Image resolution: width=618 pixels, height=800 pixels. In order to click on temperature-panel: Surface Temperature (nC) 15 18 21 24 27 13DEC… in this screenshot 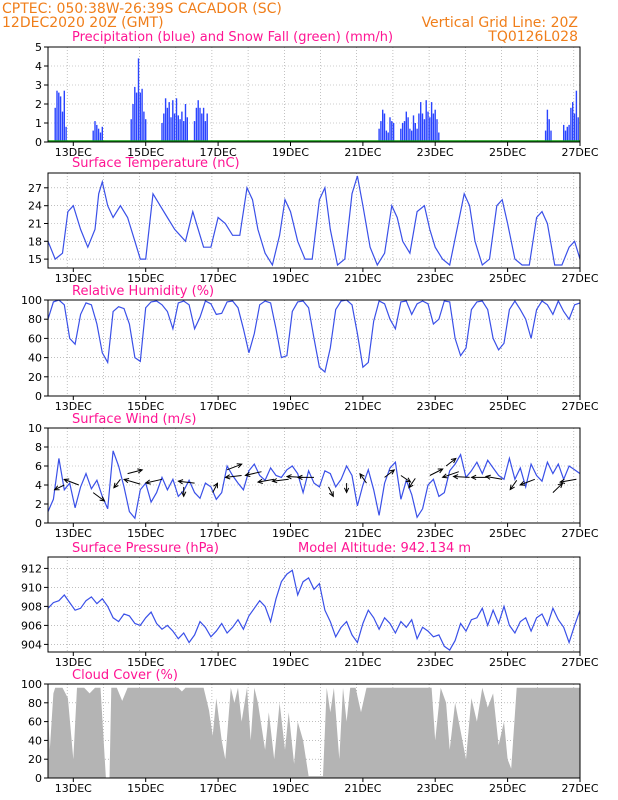, I will do `click(313, 220)`.